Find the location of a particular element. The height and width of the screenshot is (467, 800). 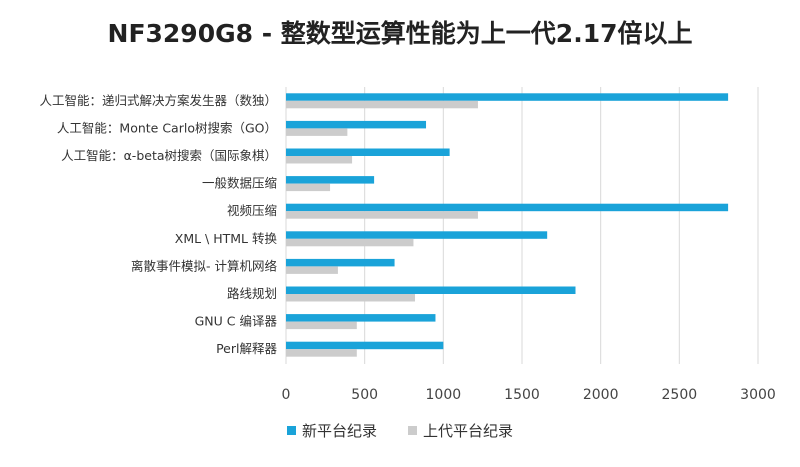

category-label: 视频压缩 is located at coordinates (252, 210).